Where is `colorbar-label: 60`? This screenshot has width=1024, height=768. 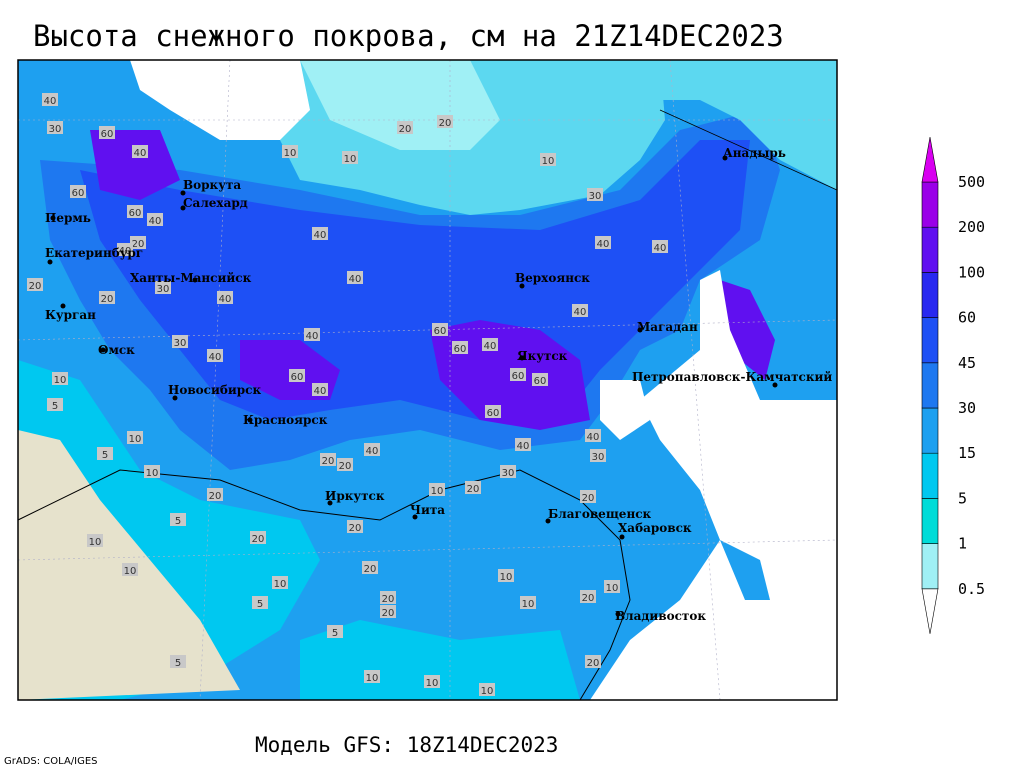
colorbar-label: 60 is located at coordinates (967, 318).